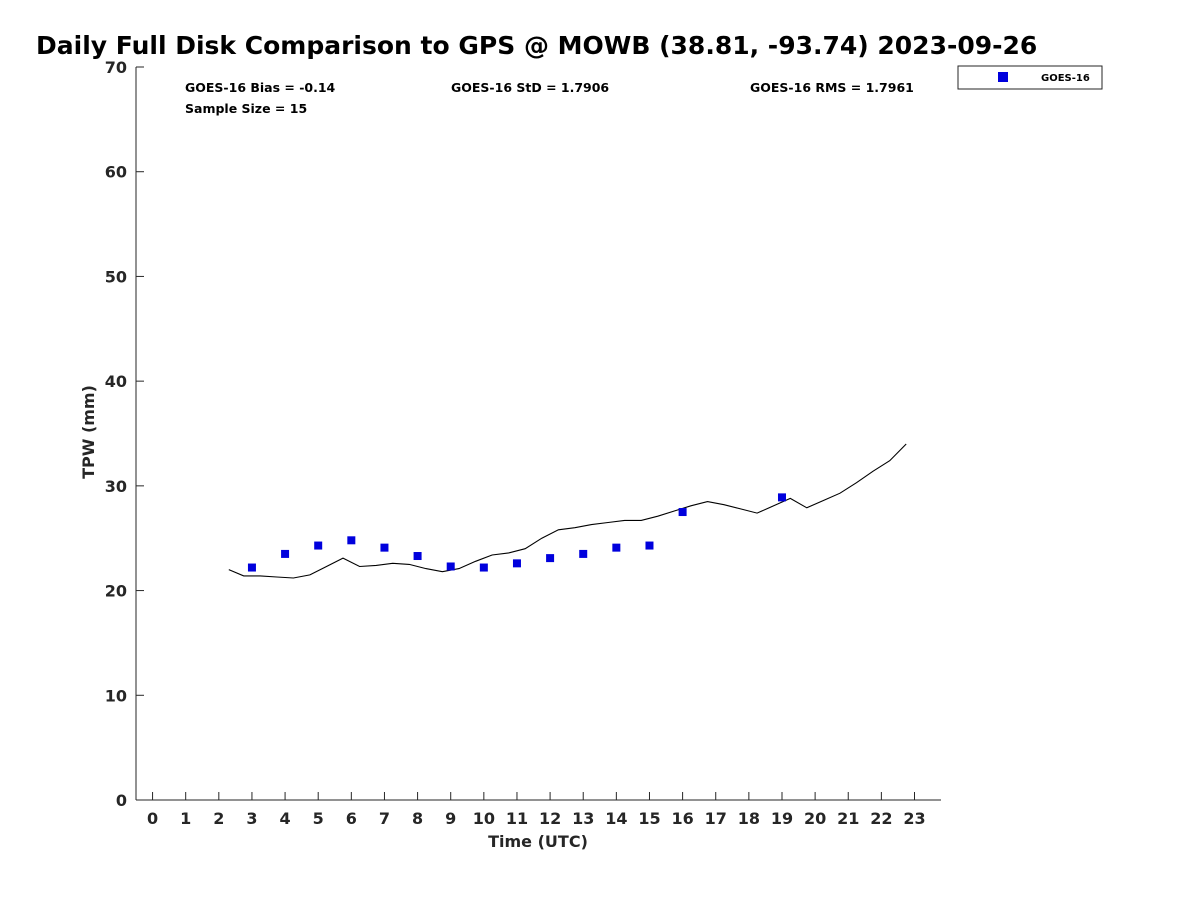 This screenshot has height=900, width=1200. What do you see at coordinates (550, 818) in the screenshot?
I see `x-tick-label: 12` at bounding box center [550, 818].